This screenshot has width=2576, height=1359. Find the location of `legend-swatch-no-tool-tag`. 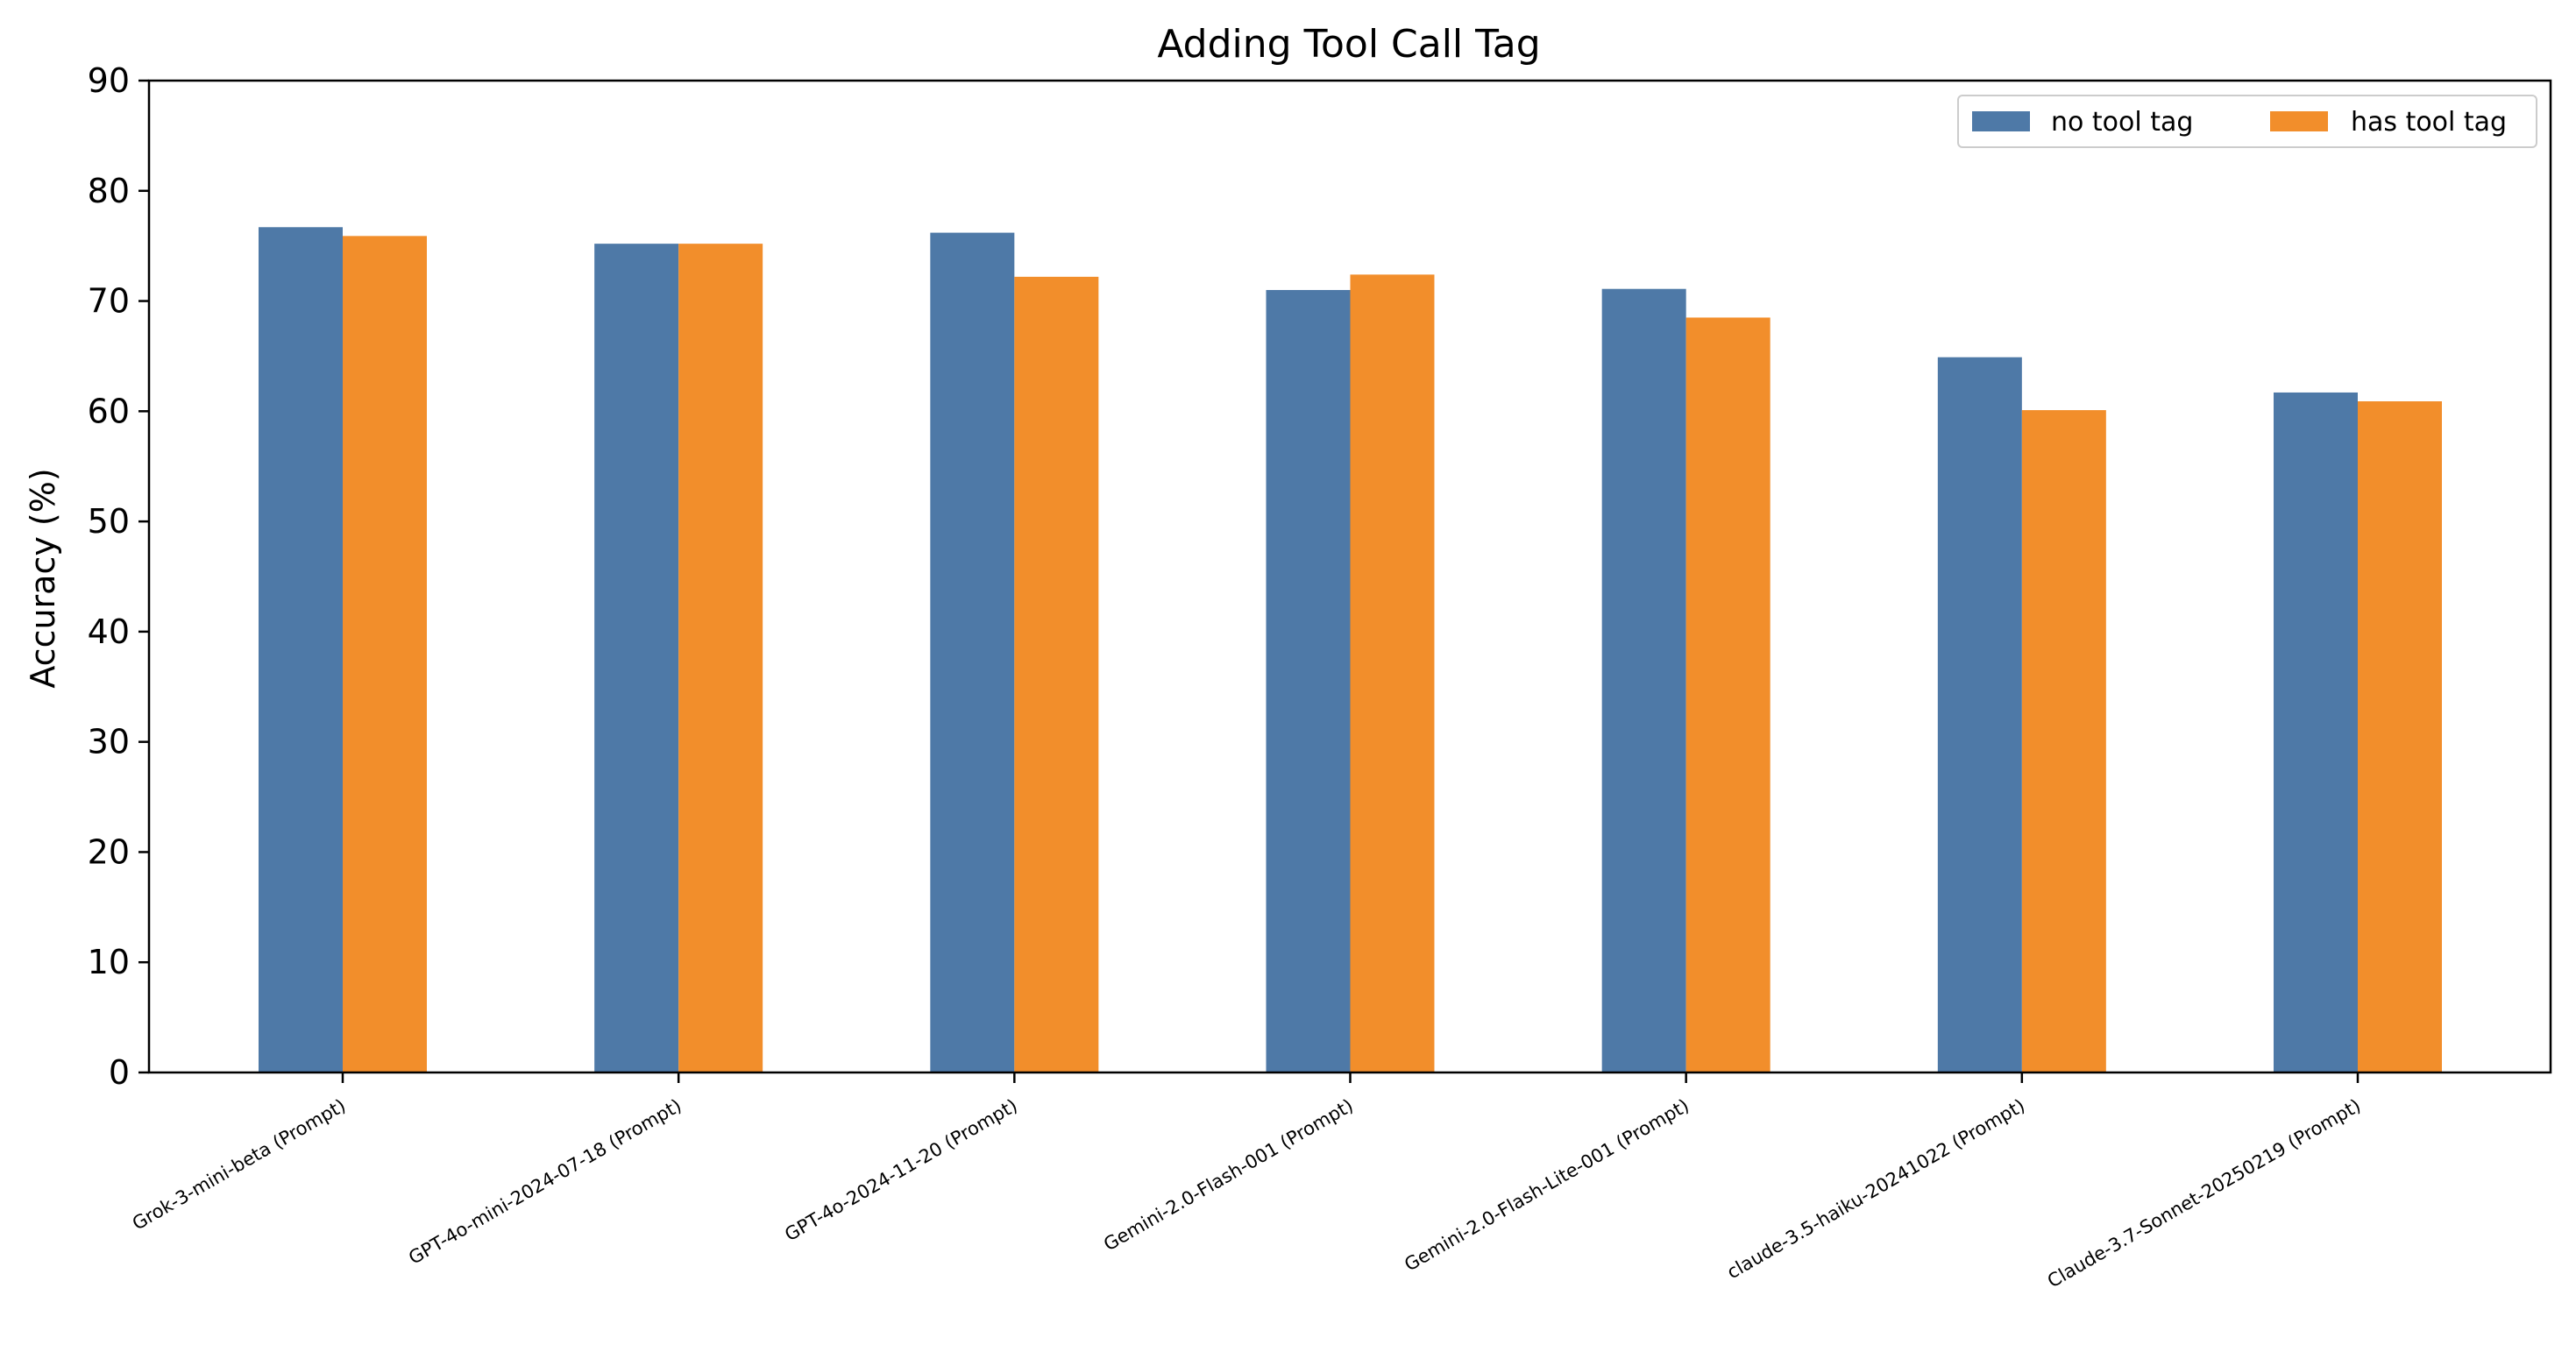

legend-swatch-no-tool-tag is located at coordinates (2001, 121).